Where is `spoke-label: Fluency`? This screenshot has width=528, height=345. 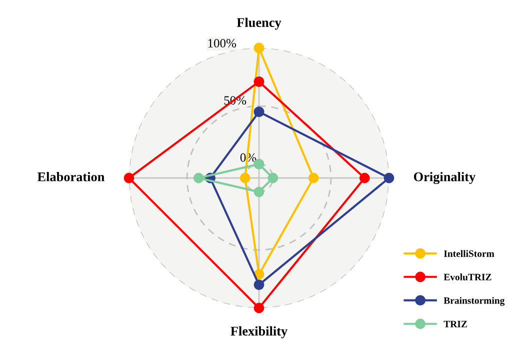
spoke-label: Fluency is located at coordinates (259, 24).